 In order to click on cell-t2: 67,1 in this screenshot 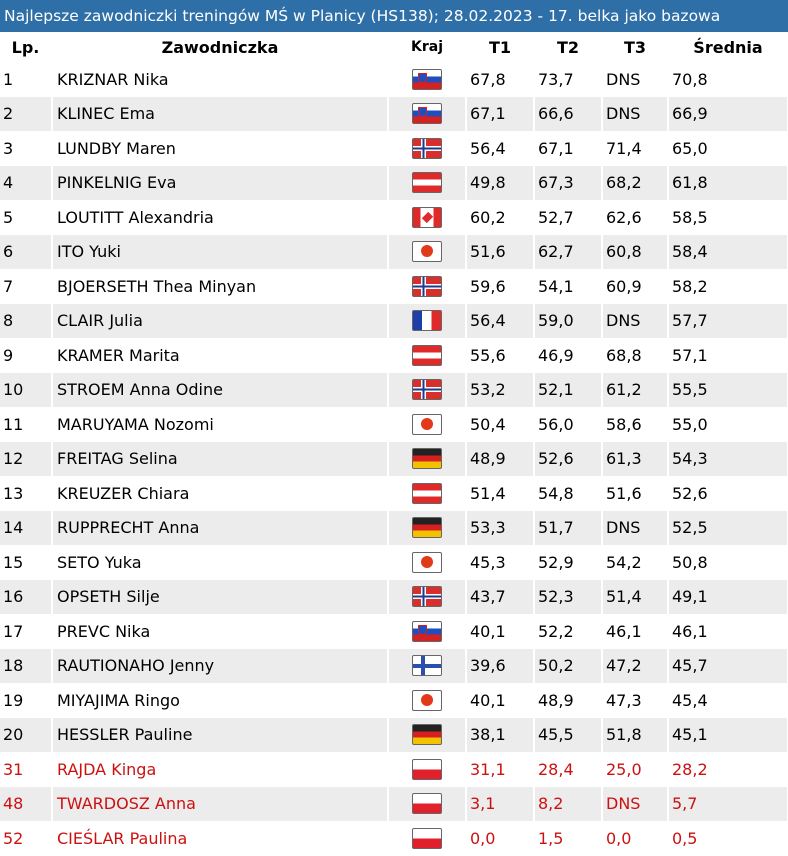, I will do `click(568, 148)`.